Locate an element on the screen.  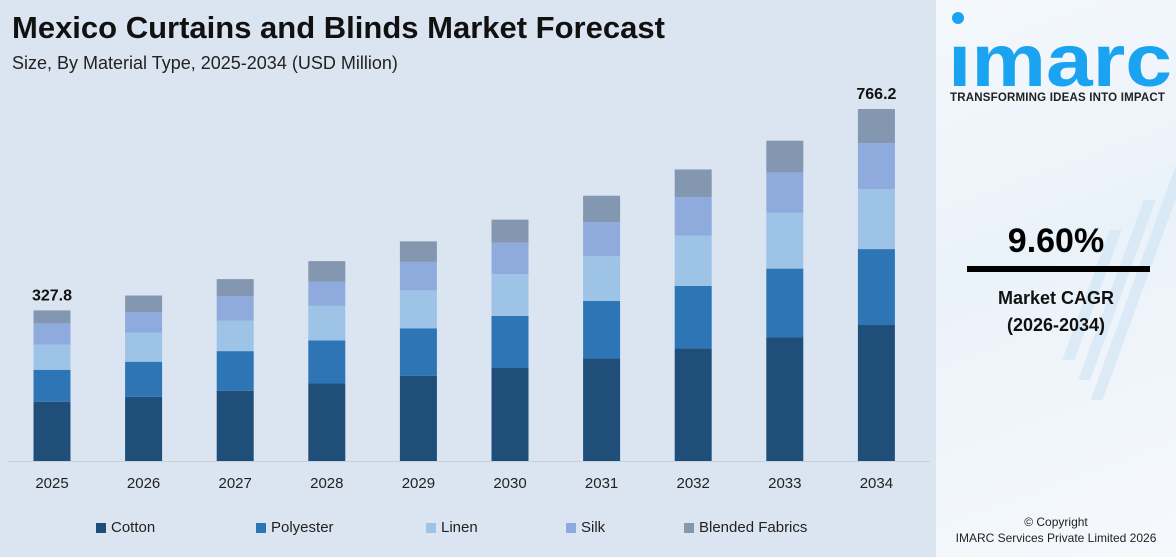
bar-segment-blended-fabrics-2030 is located at coordinates (510, 231).